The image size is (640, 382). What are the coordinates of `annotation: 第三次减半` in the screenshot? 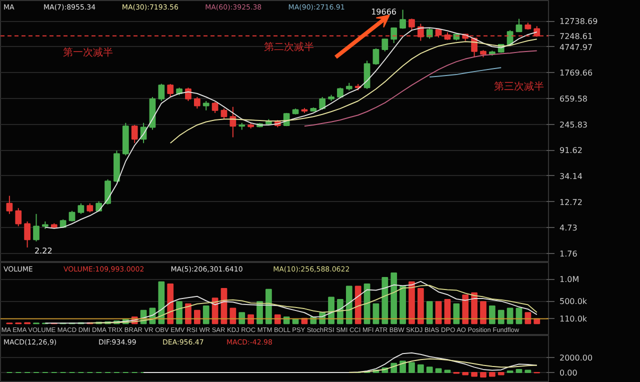 It's located at (519, 86).